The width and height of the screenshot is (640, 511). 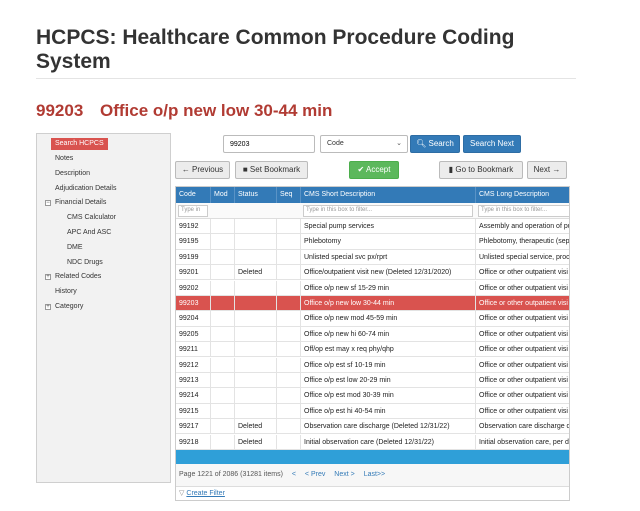 I want to click on cell-short-description: Office o/p new sf 15-29 min, so click(x=388, y=288).